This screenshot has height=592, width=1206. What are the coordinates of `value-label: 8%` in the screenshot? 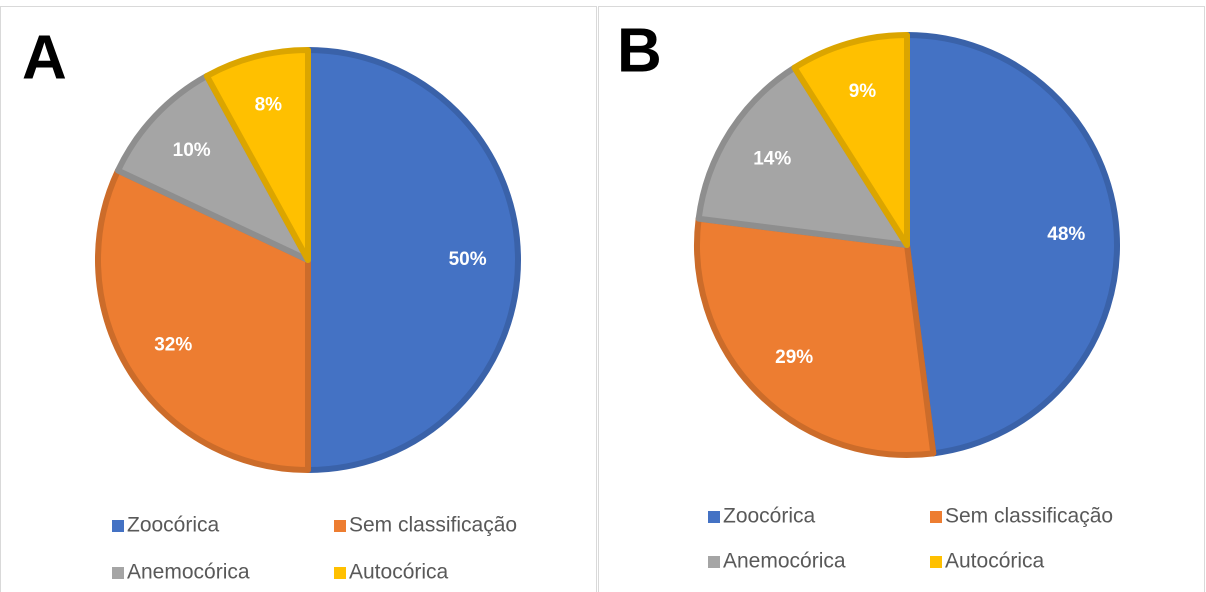 It's located at (269, 104).